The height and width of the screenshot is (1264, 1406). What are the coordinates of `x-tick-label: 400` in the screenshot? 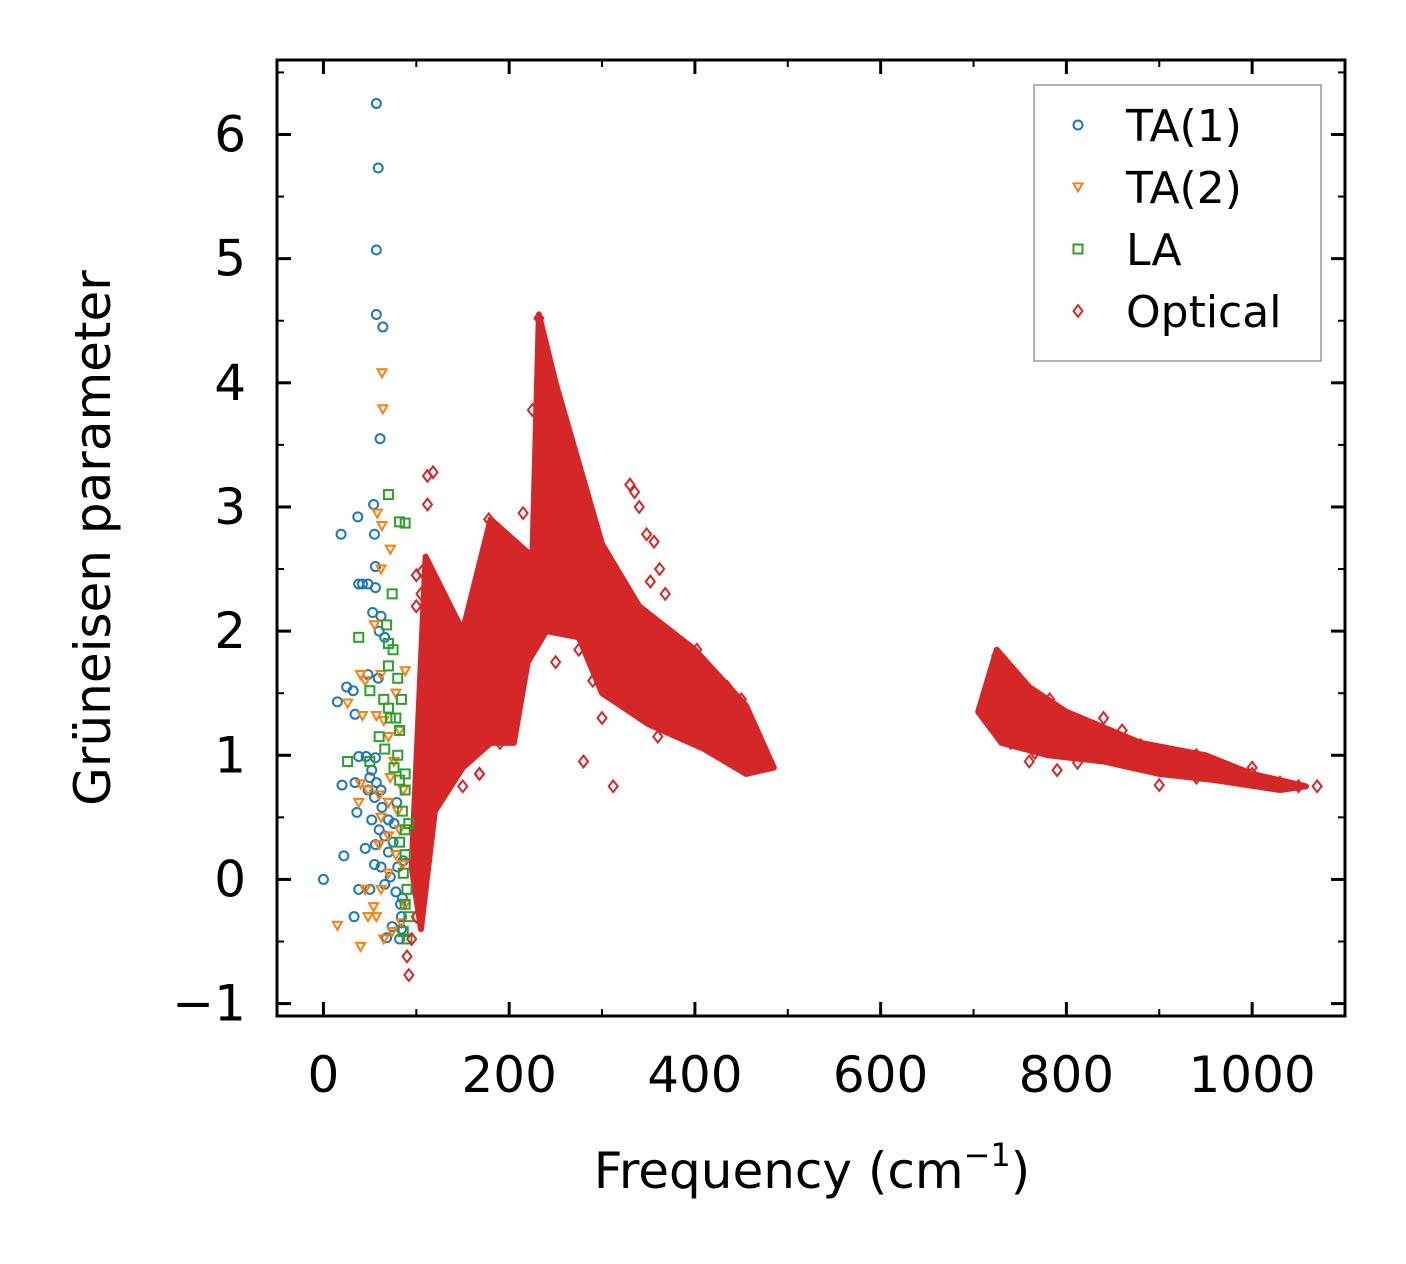 It's located at (694, 1075).